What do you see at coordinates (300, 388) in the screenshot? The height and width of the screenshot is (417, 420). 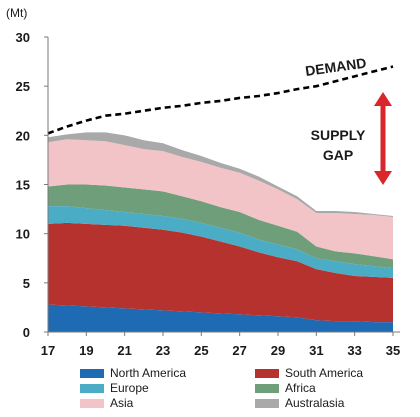 I see `legend-label: Africa` at bounding box center [300, 388].